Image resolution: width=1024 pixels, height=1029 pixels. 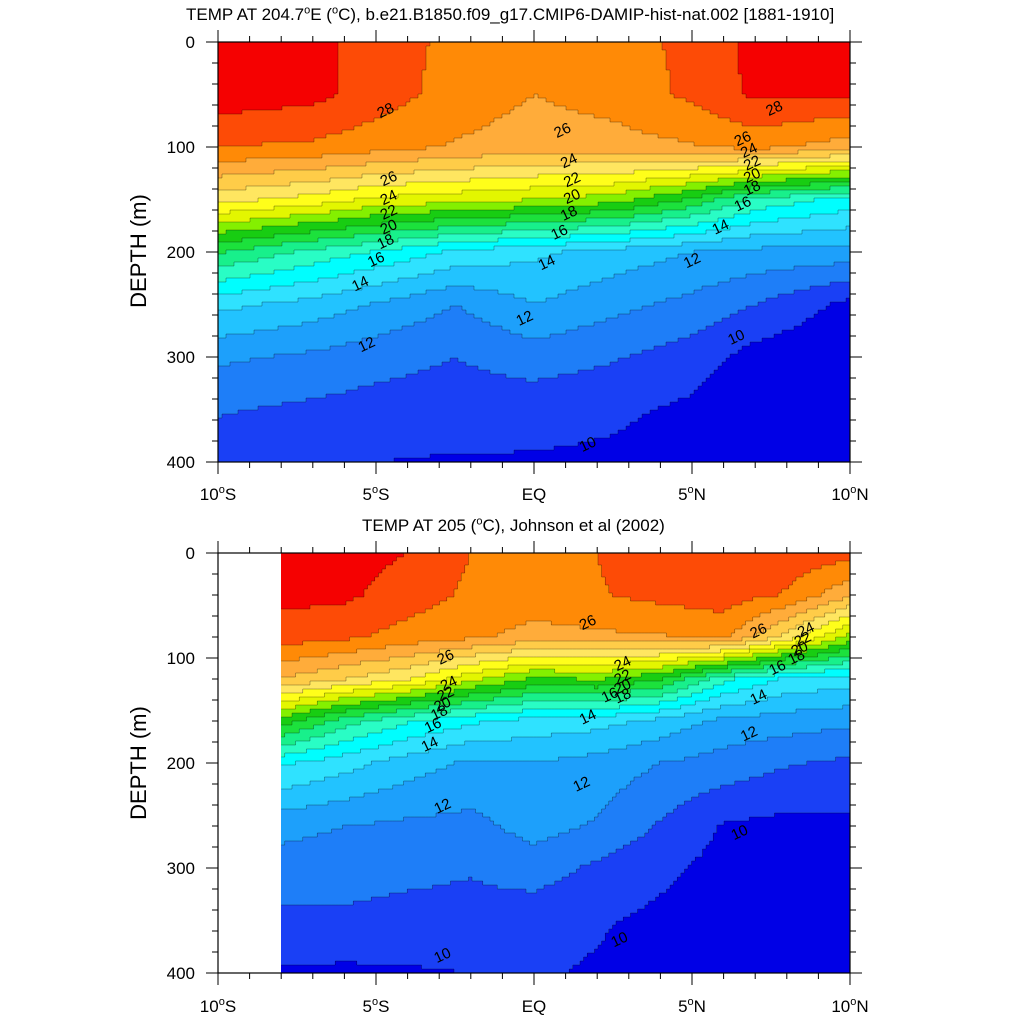 I want to click on panel-title-observations: TEMP AT 205 (oC), Johnson et al (2002), so click(x=512, y=526).